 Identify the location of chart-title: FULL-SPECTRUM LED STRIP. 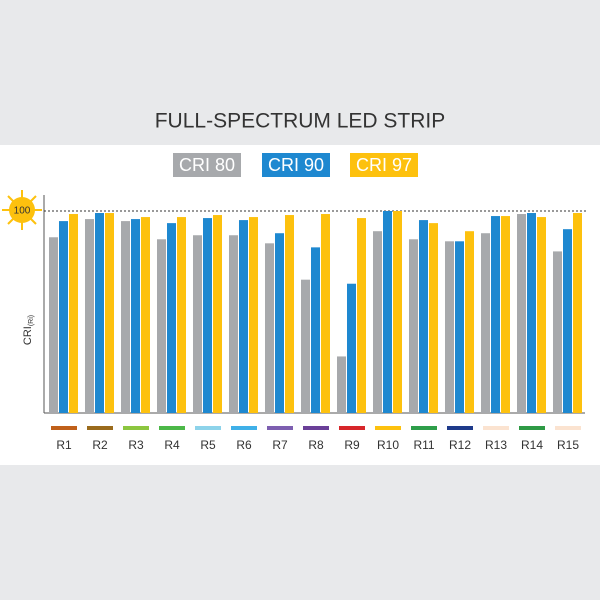
(300, 121).